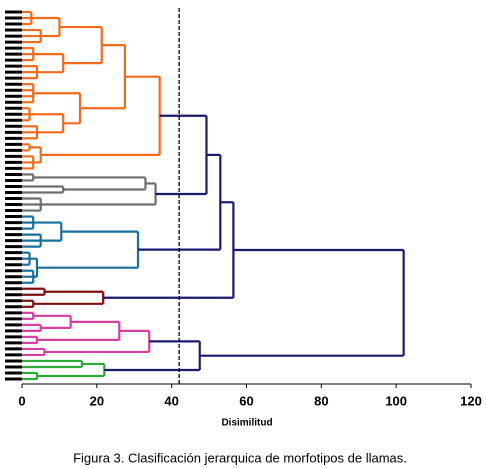  What do you see at coordinates (321, 400) in the screenshot?
I see `x-tick-label: 80` at bounding box center [321, 400].